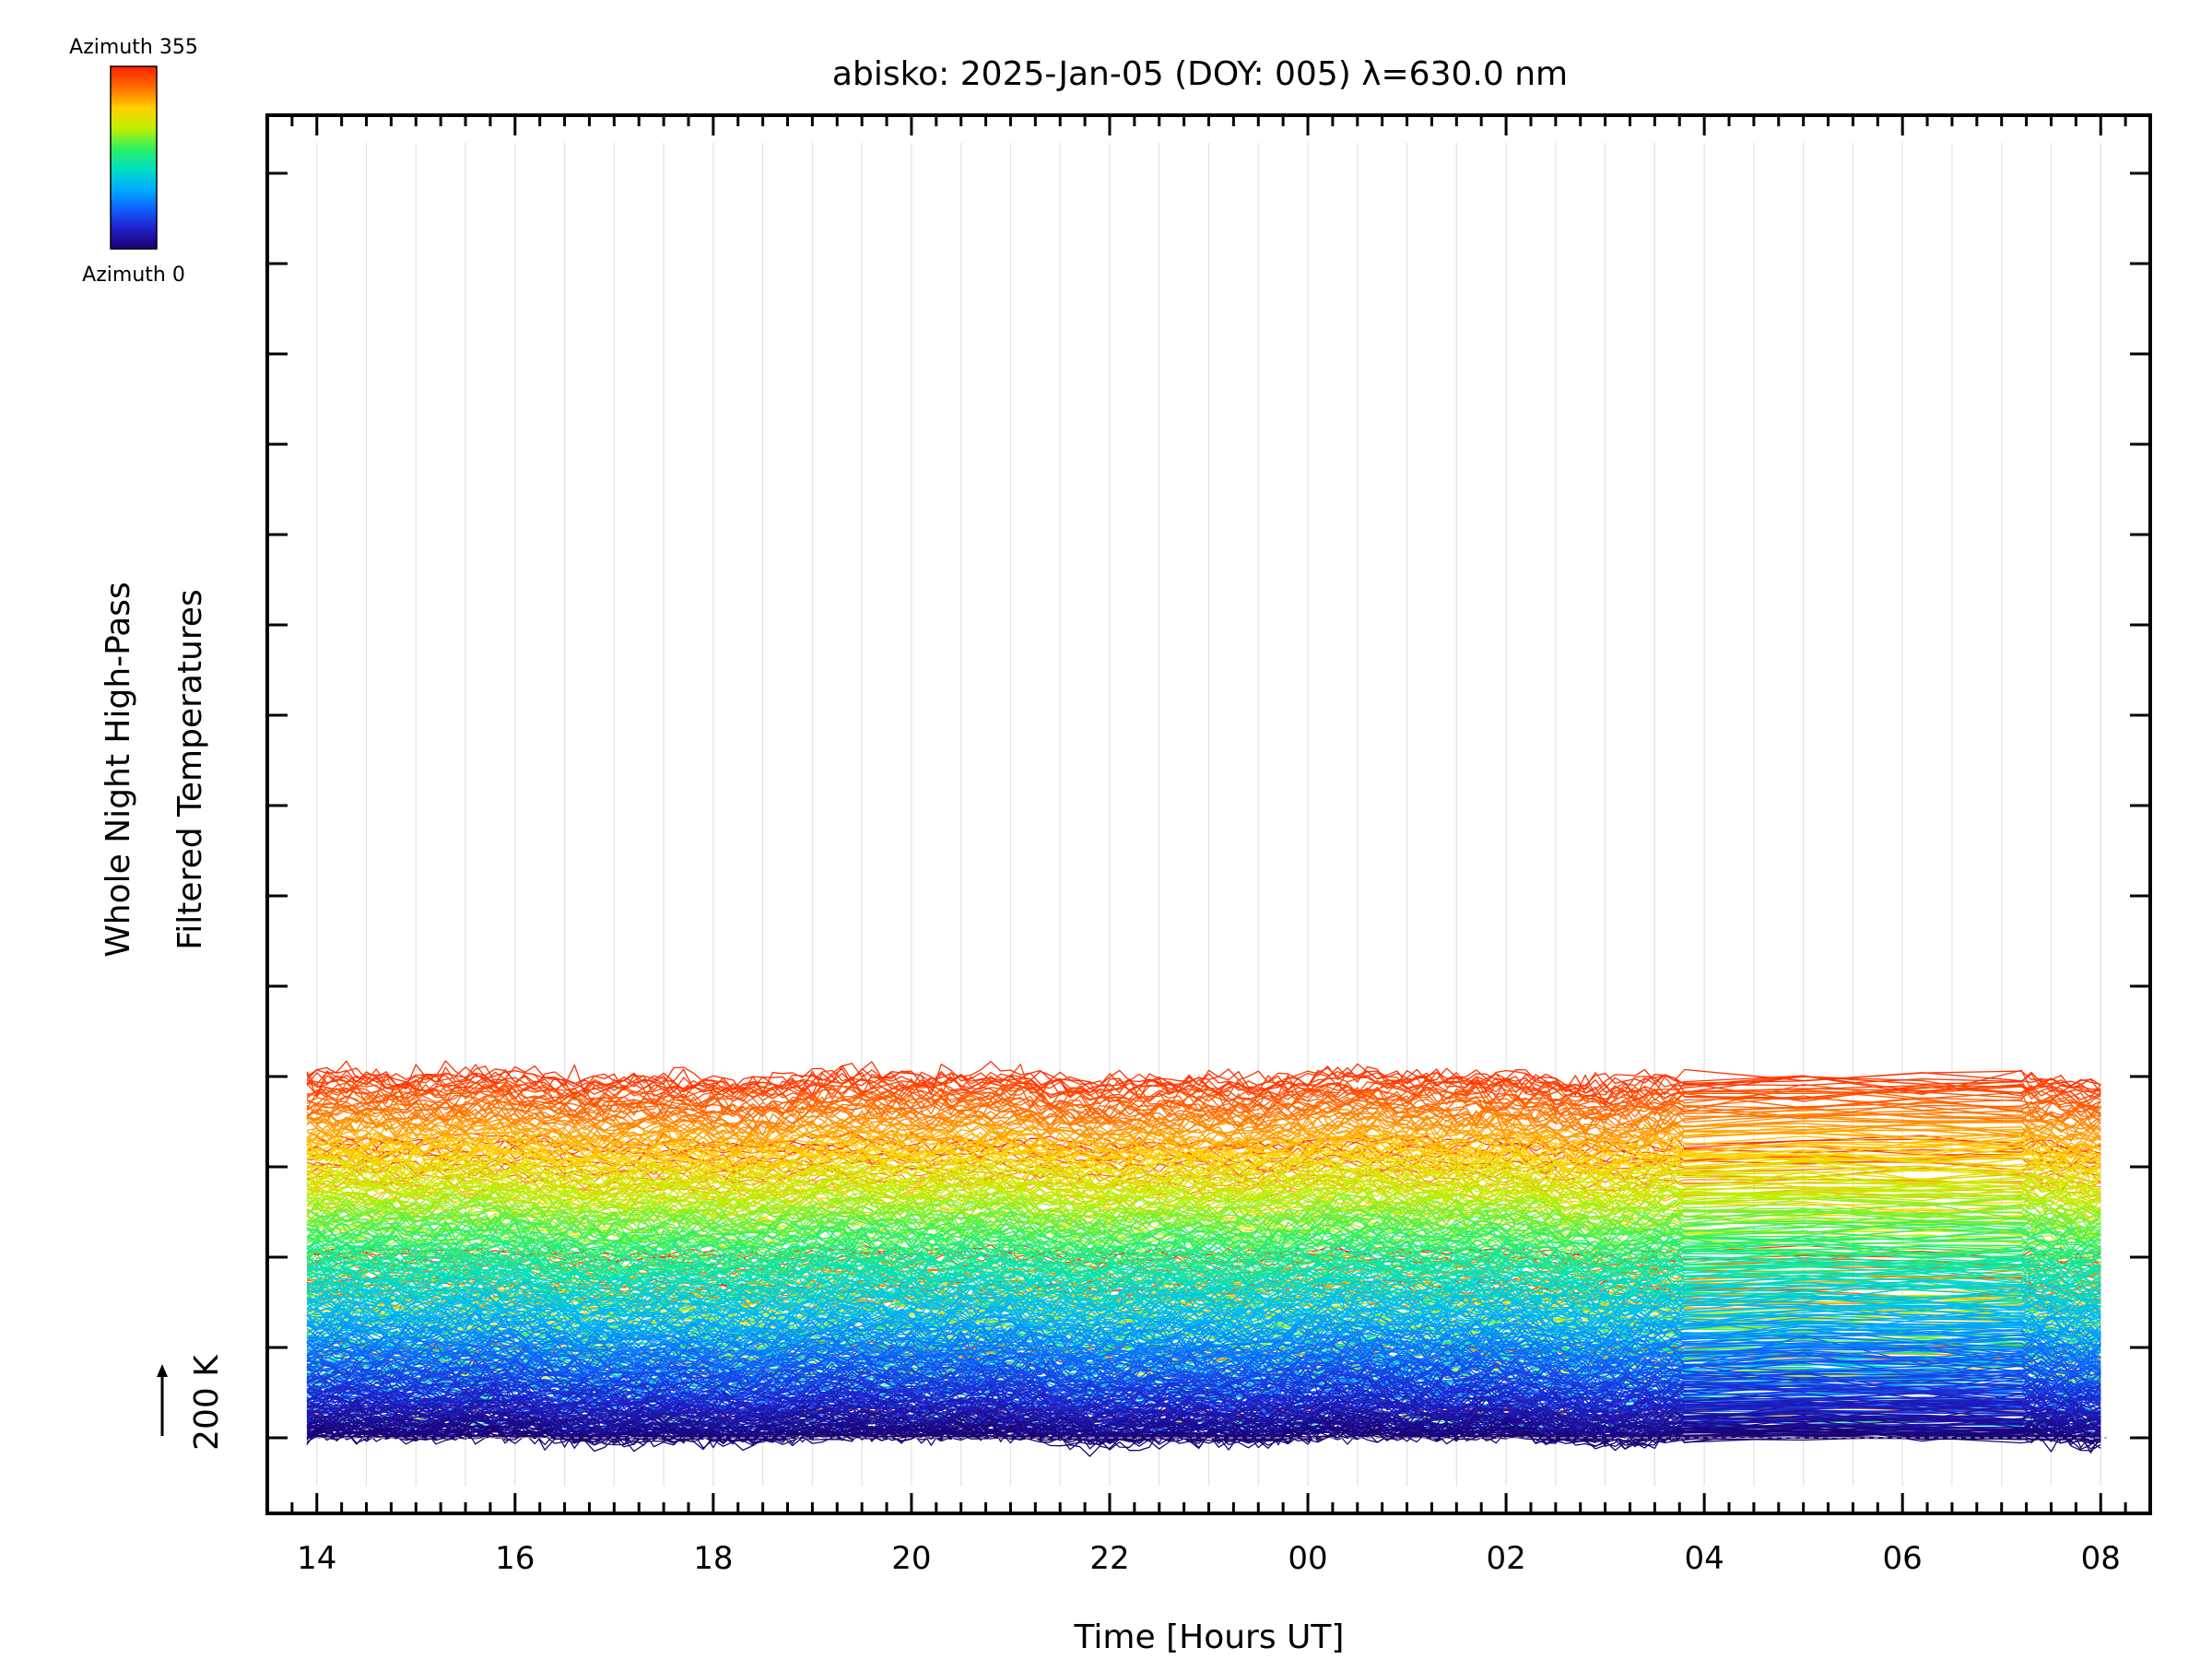  I want to click on colorbar-bottom-label: Azimuth 0, so click(133, 275).